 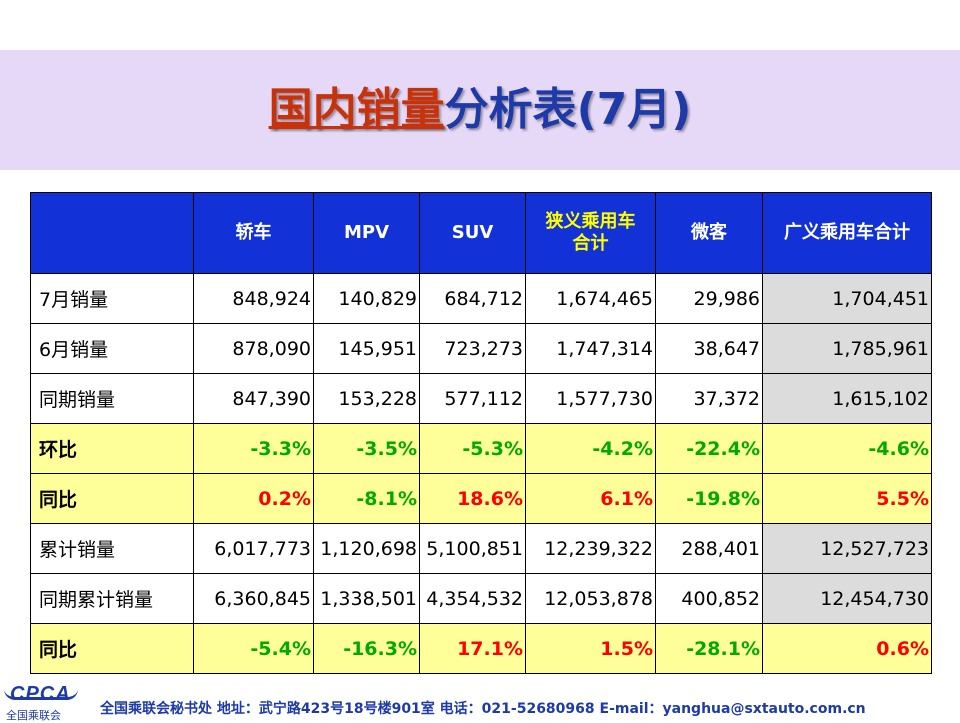 I want to click on table-cell: 145,951, so click(x=366, y=348).